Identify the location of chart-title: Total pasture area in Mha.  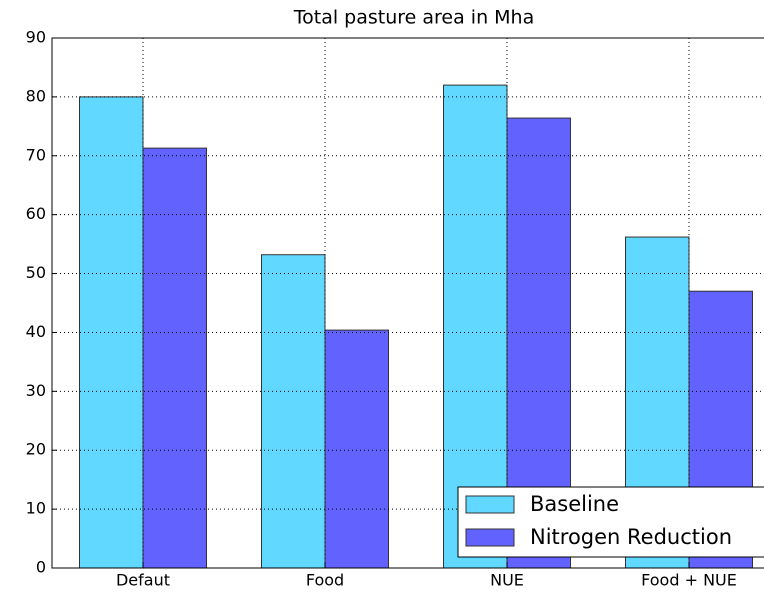
(413, 18).